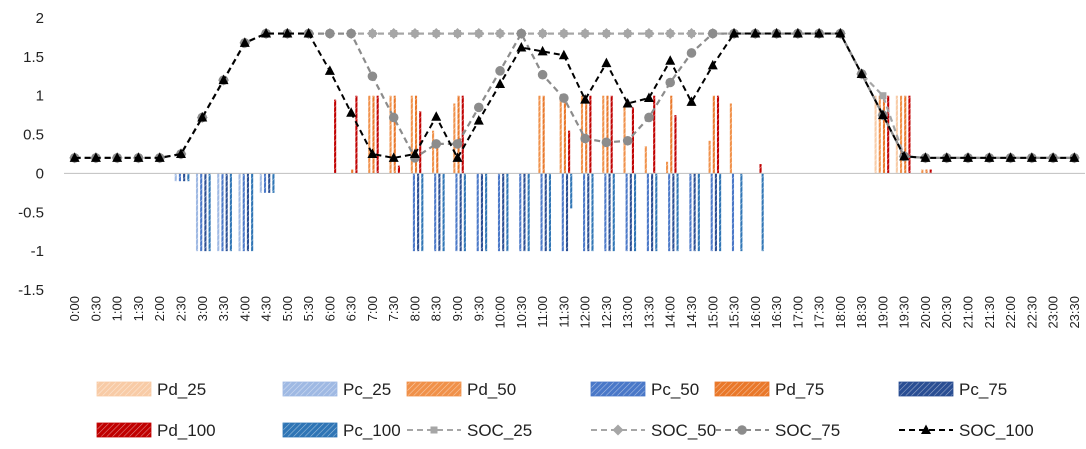  I want to click on y-tick-label: -1.5, so click(31, 290).